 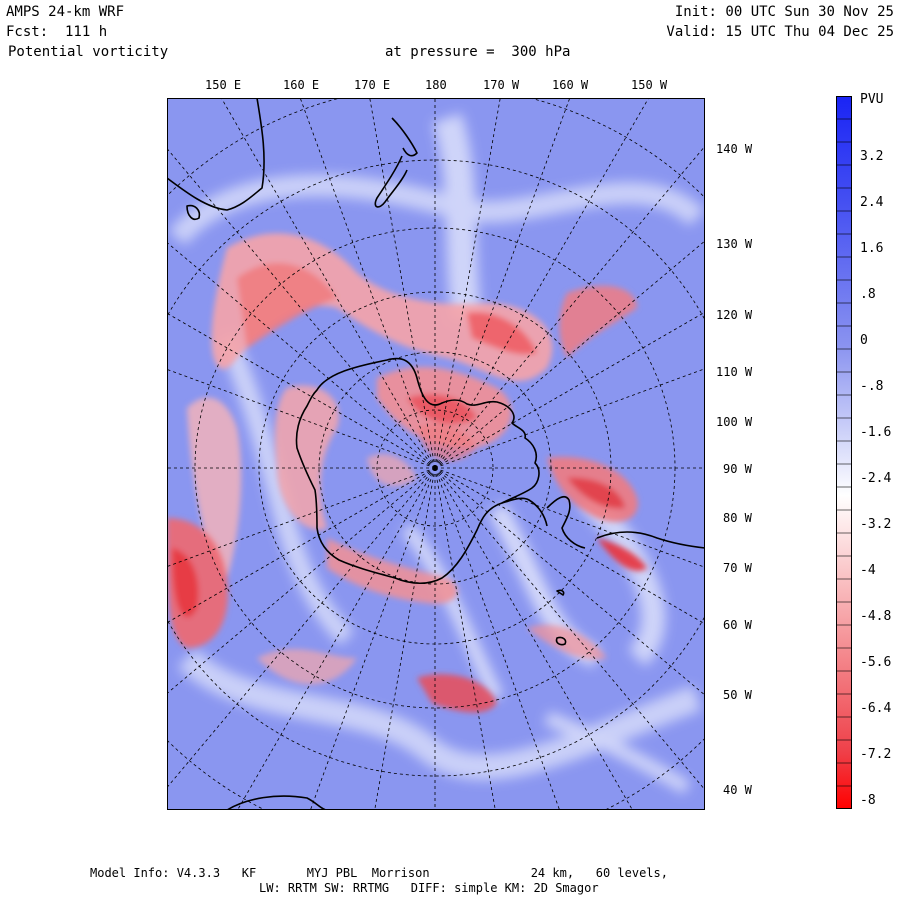 I want to click on colorbar-label: 0, so click(x=864, y=340).